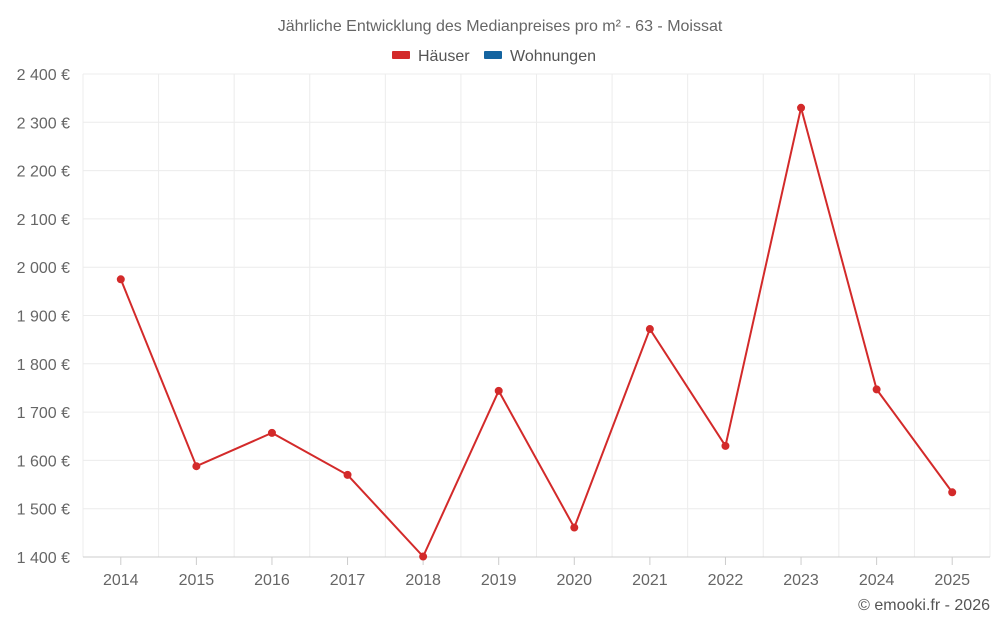  I want to click on y-tick-label: 2 200 €, so click(43, 172).